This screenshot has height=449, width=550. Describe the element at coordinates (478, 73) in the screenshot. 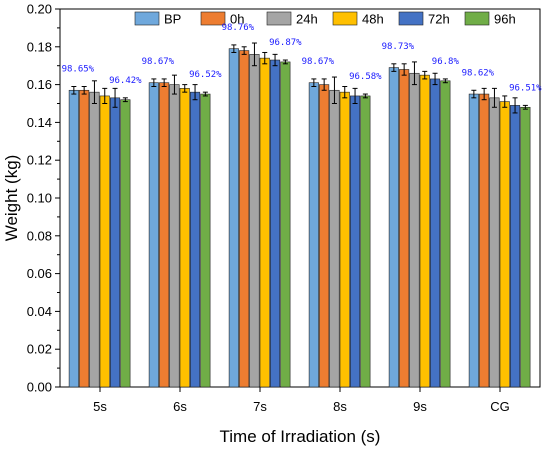

I see `percent-label: 98.62%` at that location.